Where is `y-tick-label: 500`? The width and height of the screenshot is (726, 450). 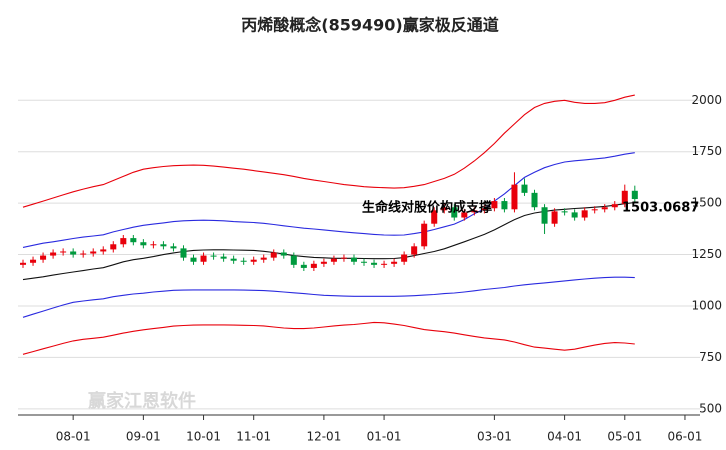 y-tick-label: 500 is located at coordinates (710, 408).